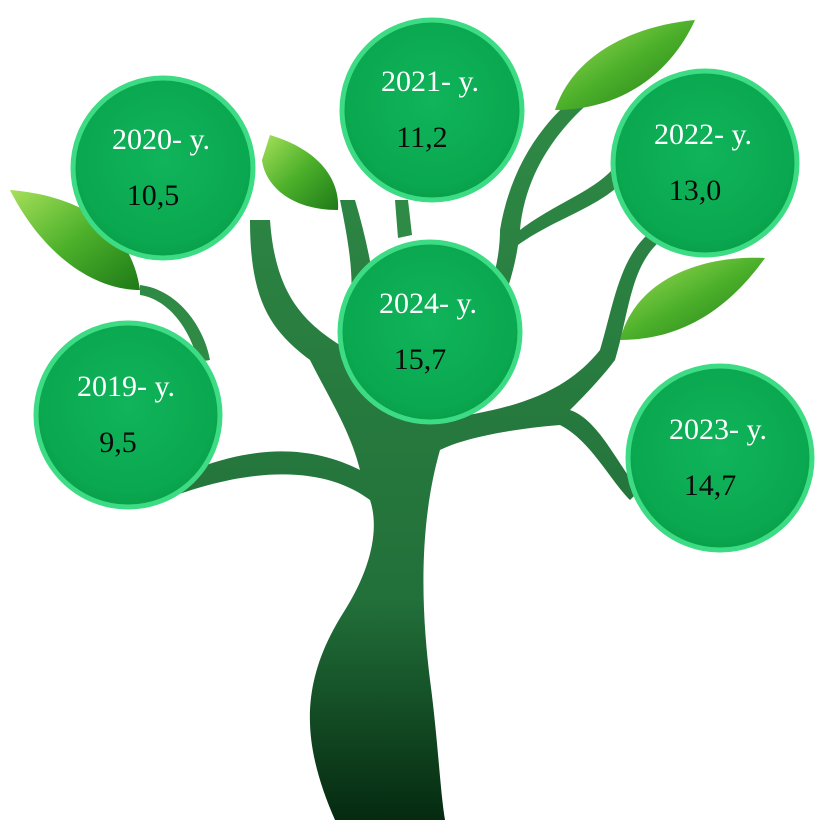 This screenshot has width=822, height=824. What do you see at coordinates (421, 137) in the screenshot?
I see `node-value: 11,2` at bounding box center [421, 137].